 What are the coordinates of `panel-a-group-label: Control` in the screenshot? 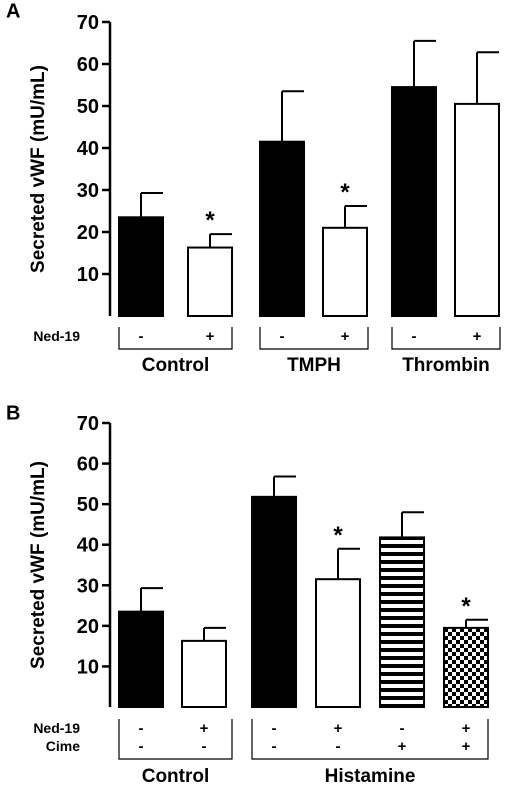 It's located at (176, 365).